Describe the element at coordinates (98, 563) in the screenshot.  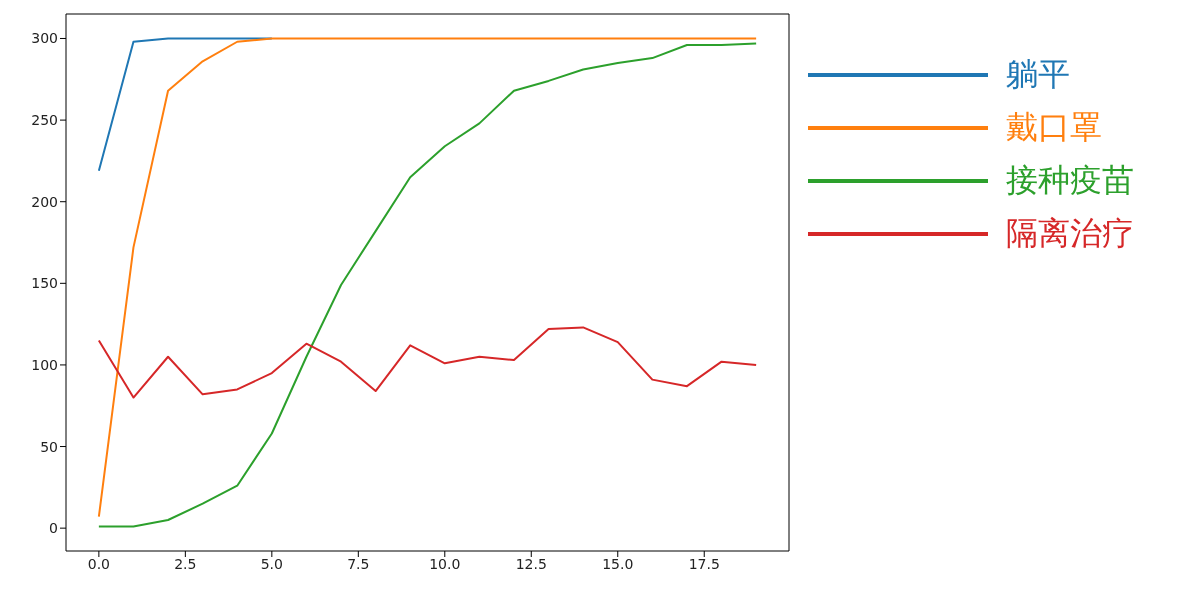
I see `x-tick-label: 0.0` at that location.